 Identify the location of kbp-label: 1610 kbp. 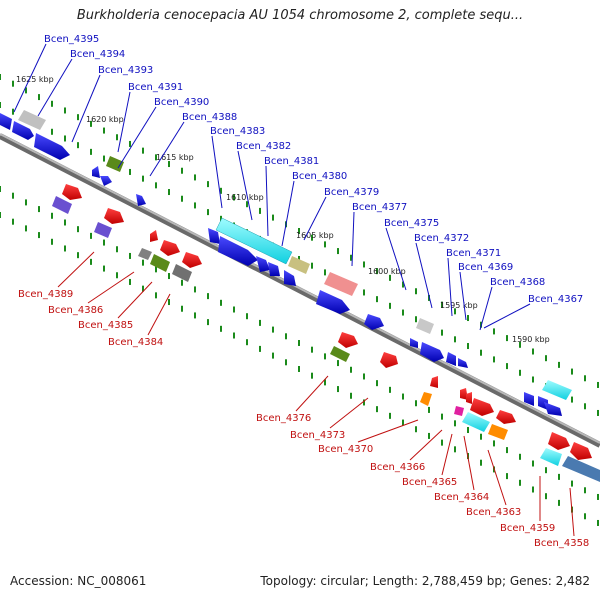
(245, 197).